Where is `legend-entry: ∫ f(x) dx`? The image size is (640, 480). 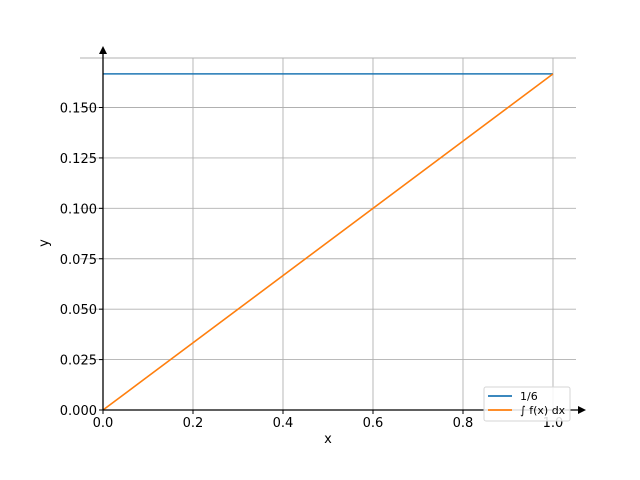 legend-entry: ∫ f(x) dx is located at coordinates (543, 410).